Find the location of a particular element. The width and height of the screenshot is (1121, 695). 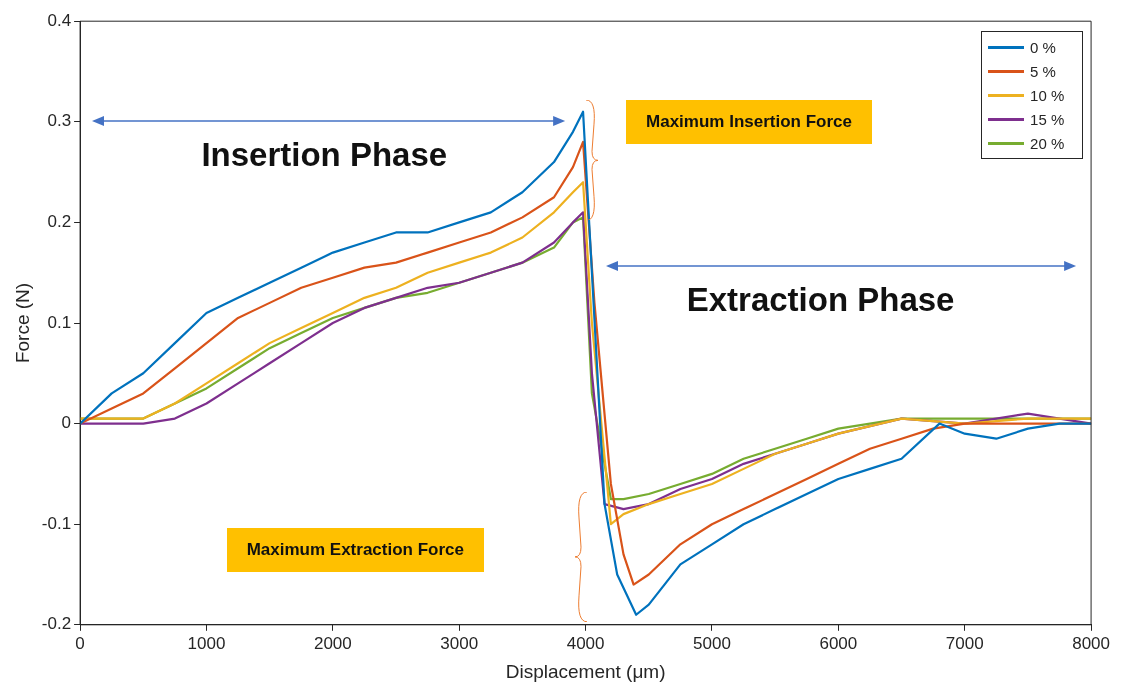

x-tick-label: 2000 is located at coordinates (332, 643).